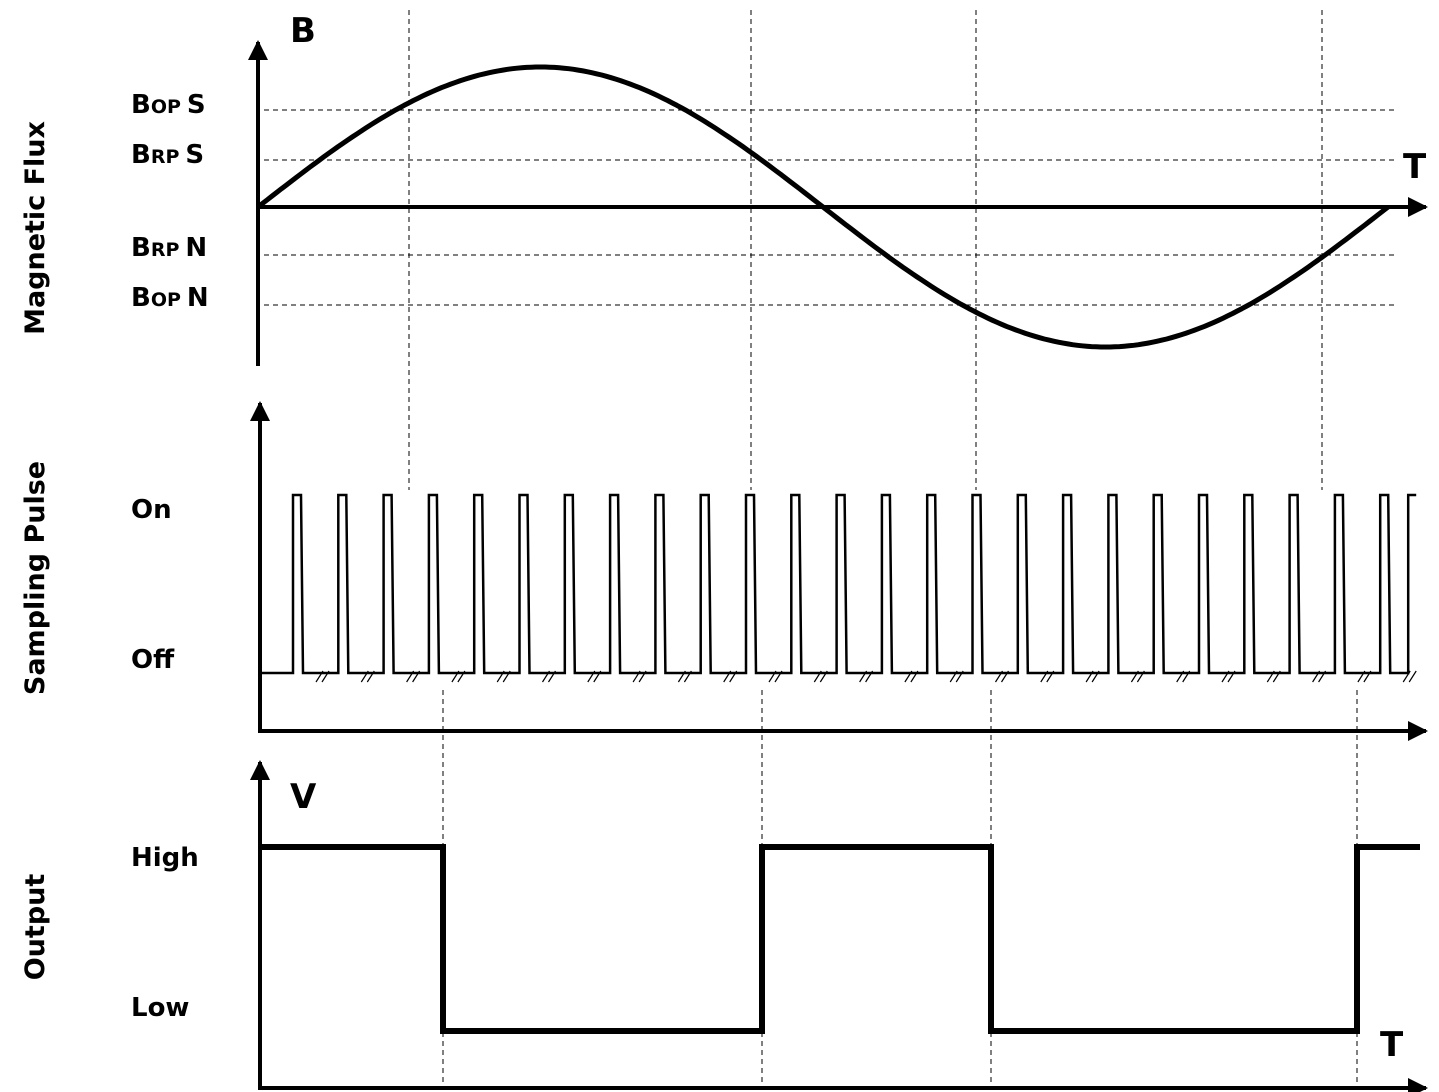 Image resolution: width=1439 pixels, height=1092 pixels. I want to click on sampling-hatch-marks, so click(866, 676).